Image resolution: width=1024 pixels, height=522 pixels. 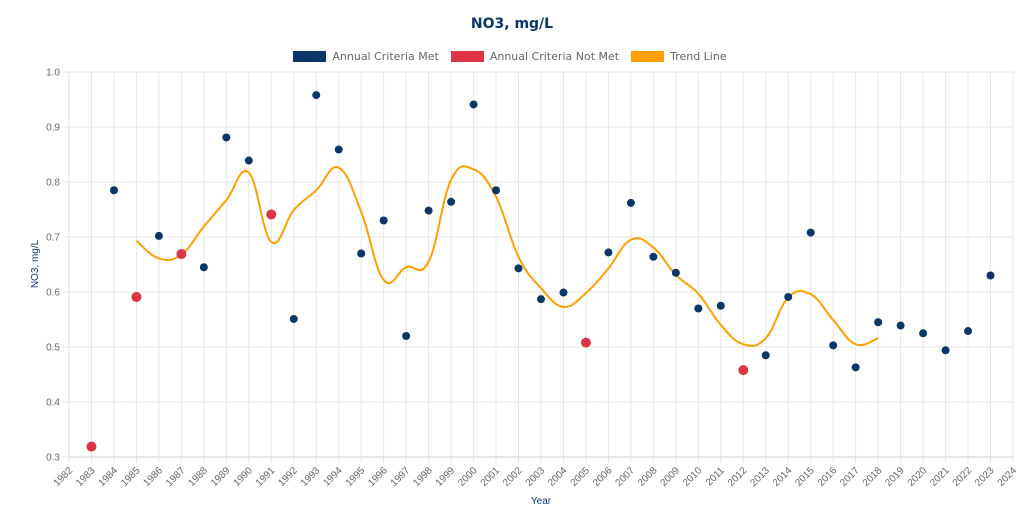 What do you see at coordinates (738, 477) in the screenshot?
I see `x-tick-label: 2012` at bounding box center [738, 477].